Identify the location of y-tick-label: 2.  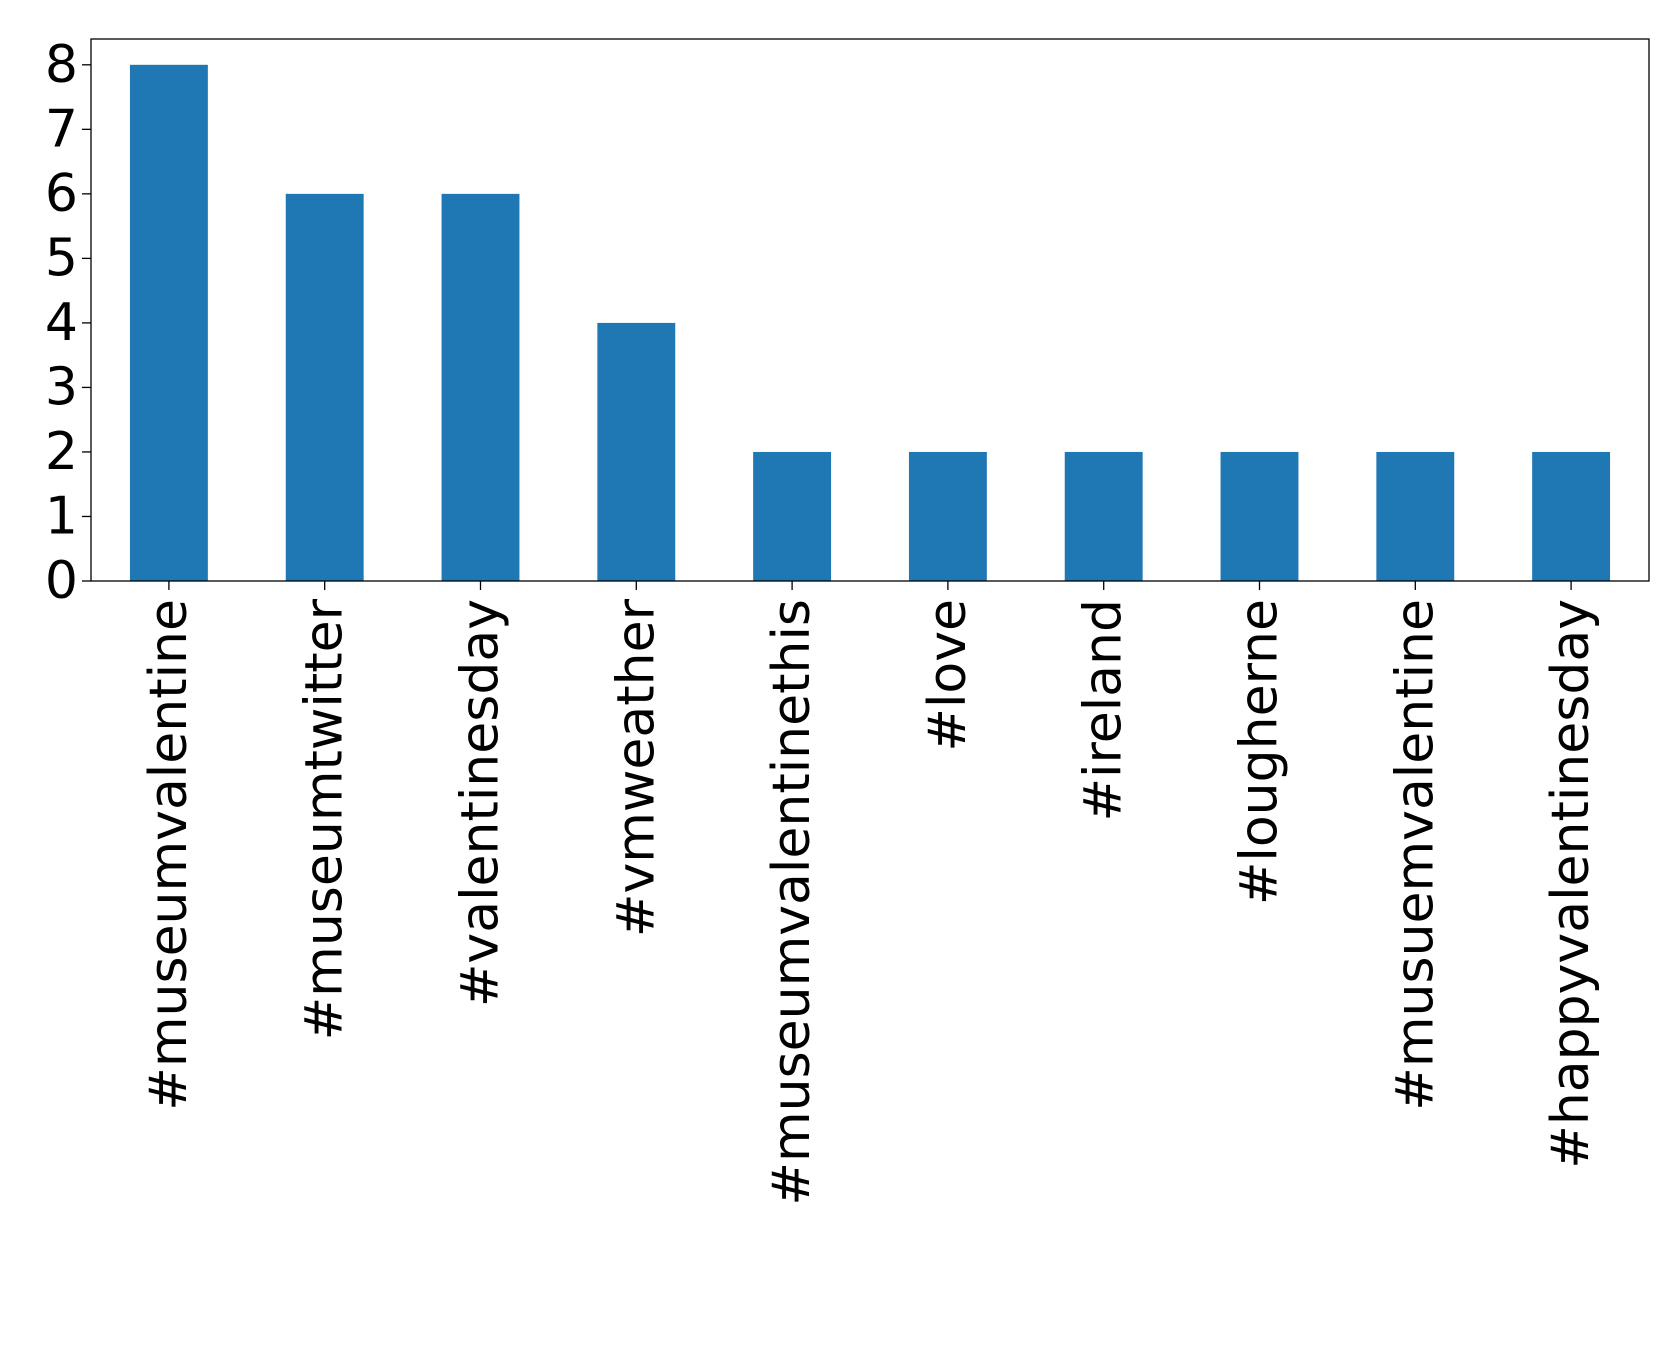
(61, 452).